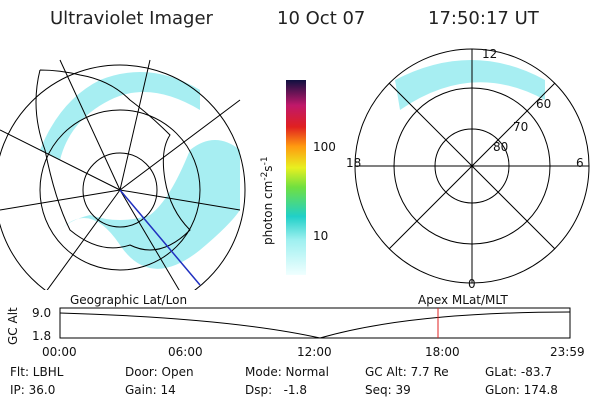 The width and height of the screenshot is (600, 400). Describe the element at coordinates (159, 372) in the screenshot. I see `info-field: Door: Open` at that location.